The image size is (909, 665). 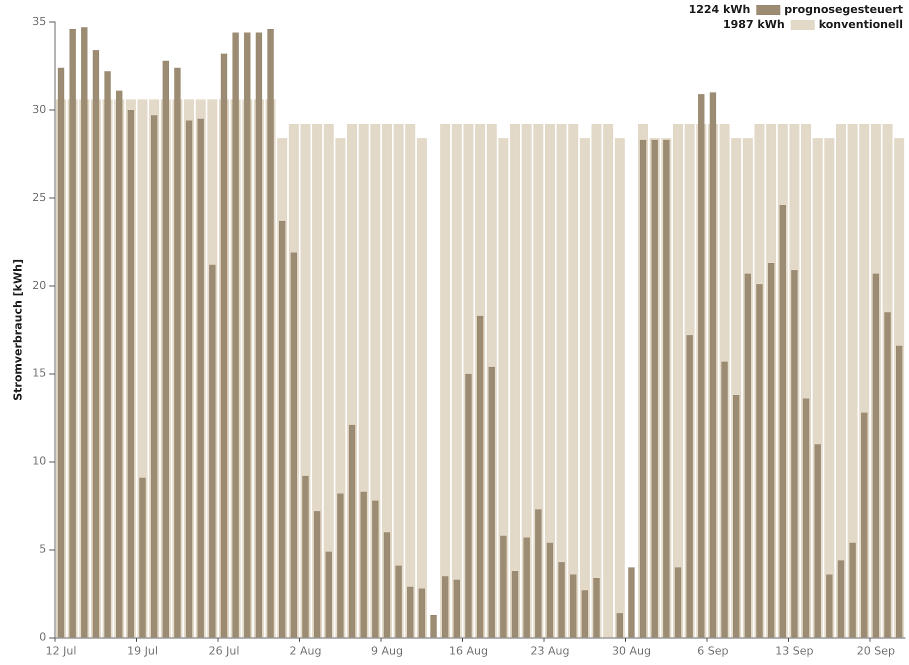 I want to click on y-tick-label: 15, so click(x=39, y=373).